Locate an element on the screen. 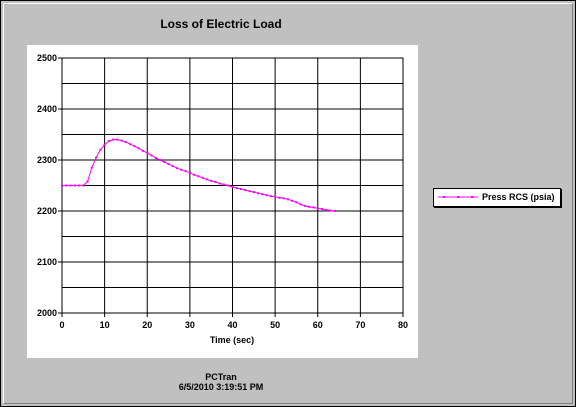  y-tick-label: 2500 is located at coordinates (47, 58).